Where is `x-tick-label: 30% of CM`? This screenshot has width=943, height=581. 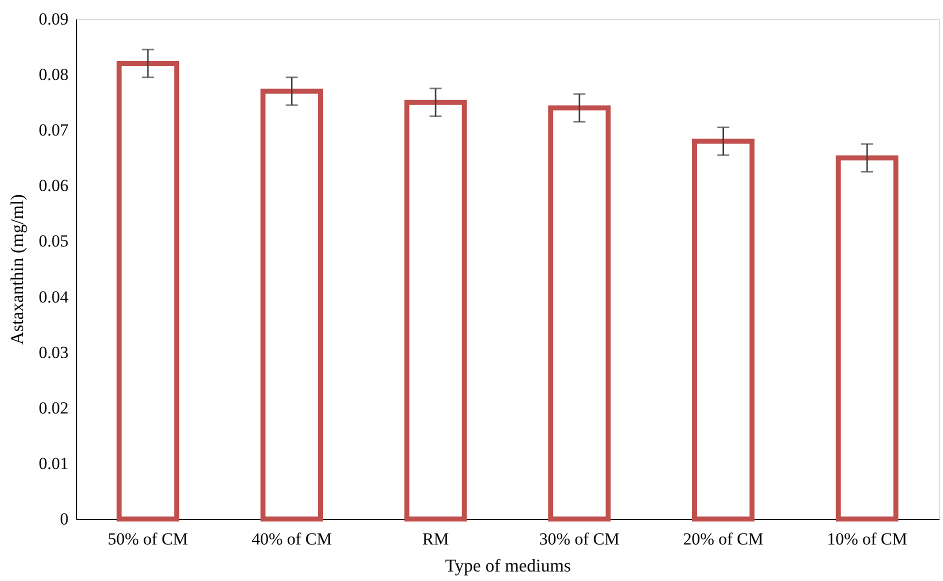
x-tick-label: 30% of CM is located at coordinates (579, 539).